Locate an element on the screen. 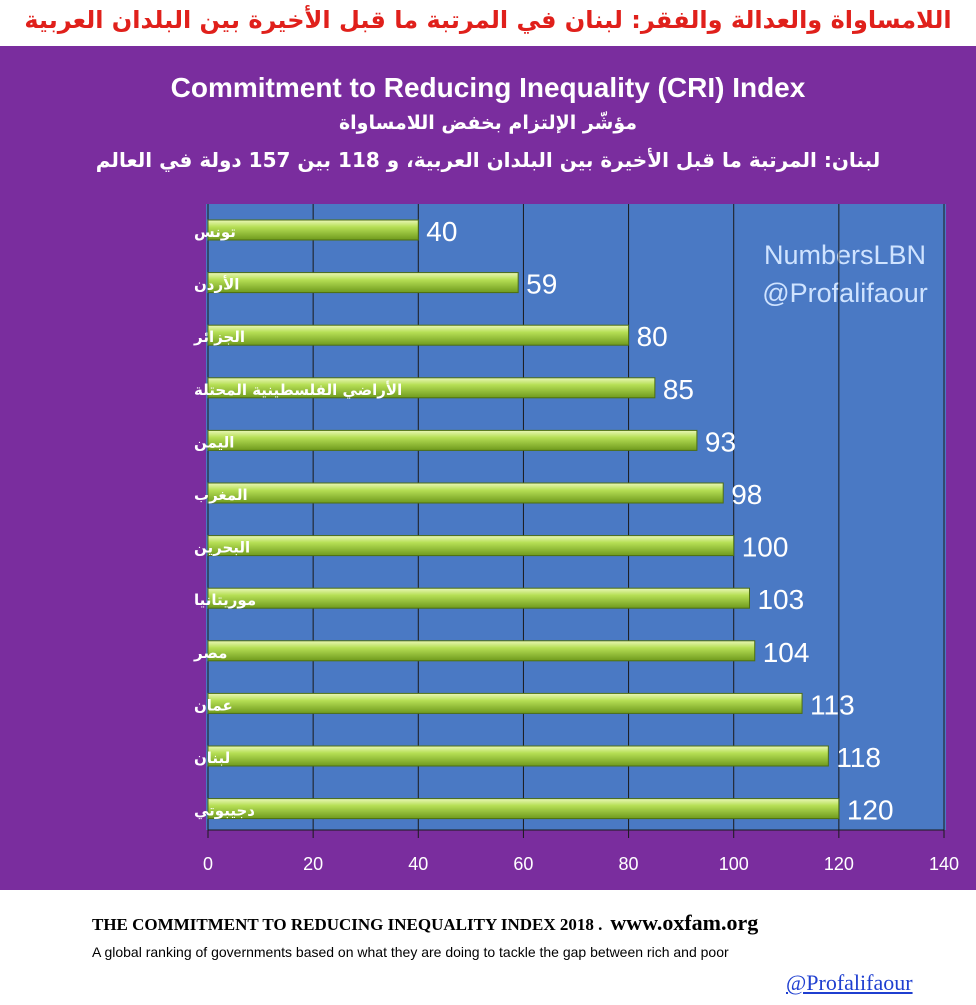 The height and width of the screenshot is (1005, 976). footer-url-link: www.oxfam.org is located at coordinates (684, 922).